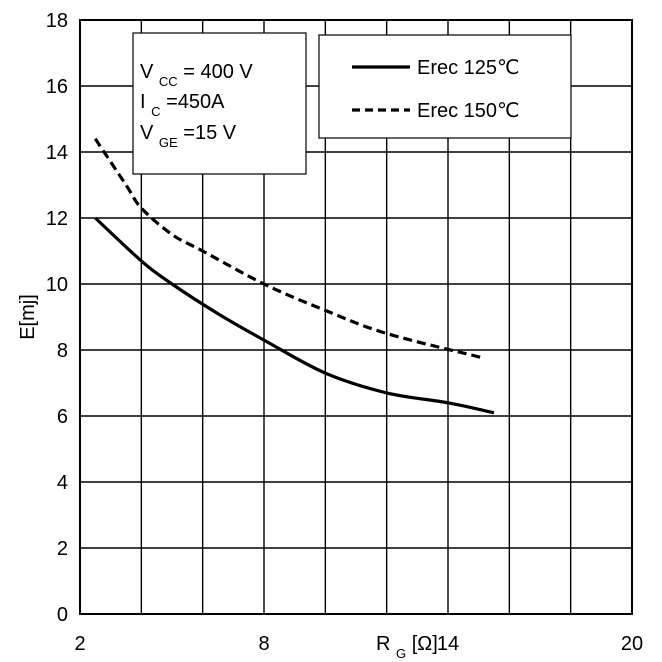 Image resolution: width=662 pixels, height=662 pixels. What do you see at coordinates (57, 153) in the screenshot?
I see `y-tick-label: 14` at bounding box center [57, 153].